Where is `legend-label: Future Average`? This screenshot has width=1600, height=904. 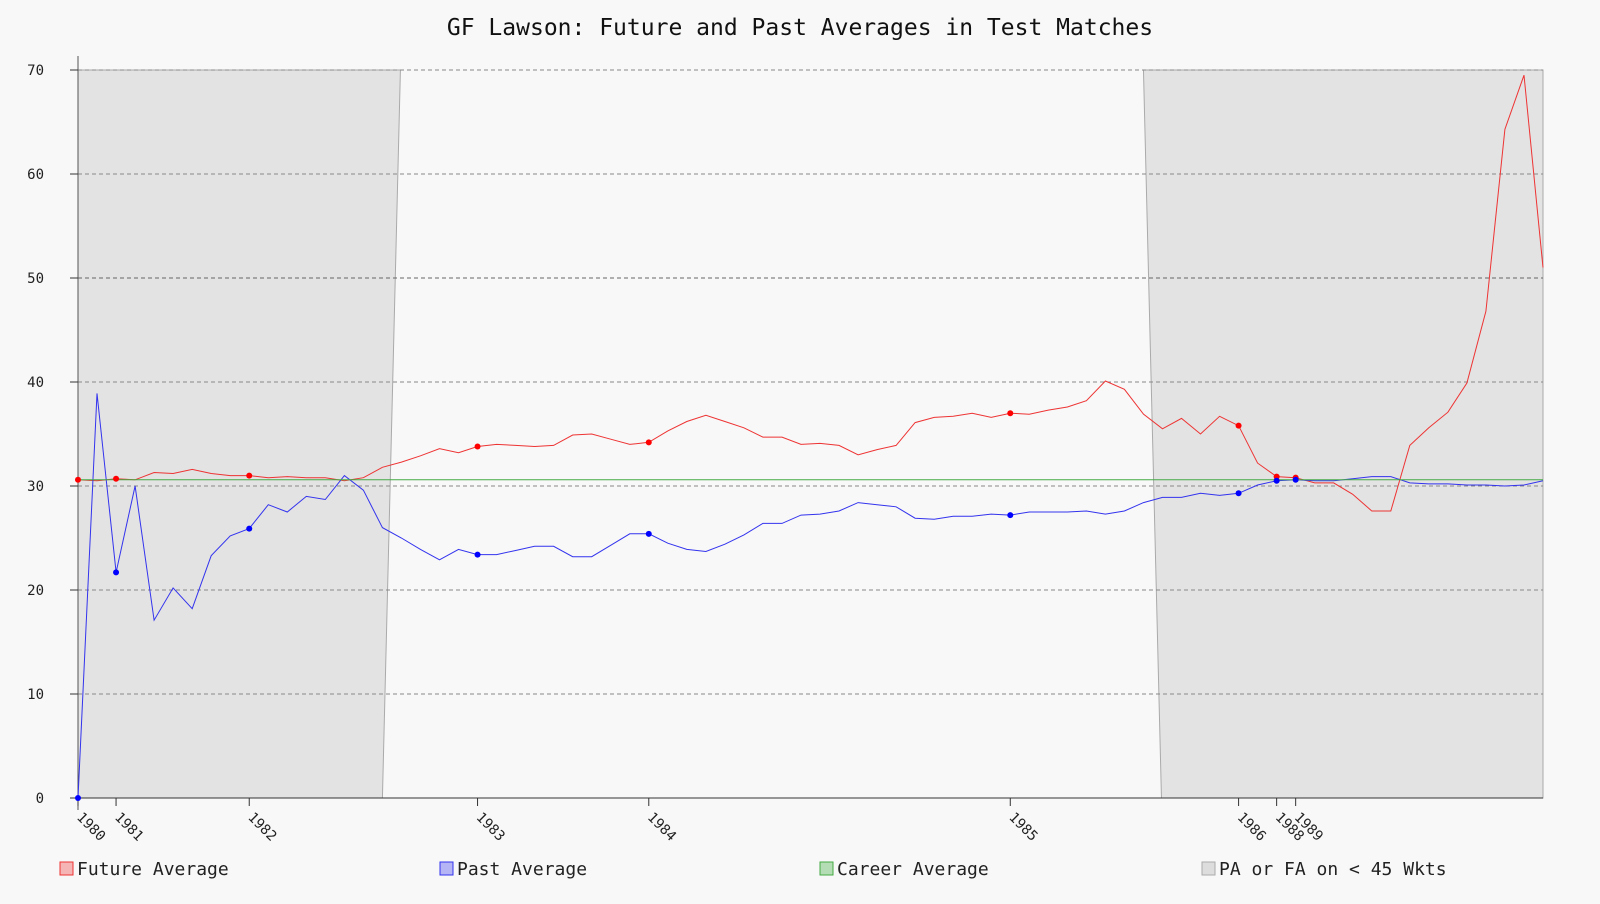
legend-label: Future Average is located at coordinates (153, 869).